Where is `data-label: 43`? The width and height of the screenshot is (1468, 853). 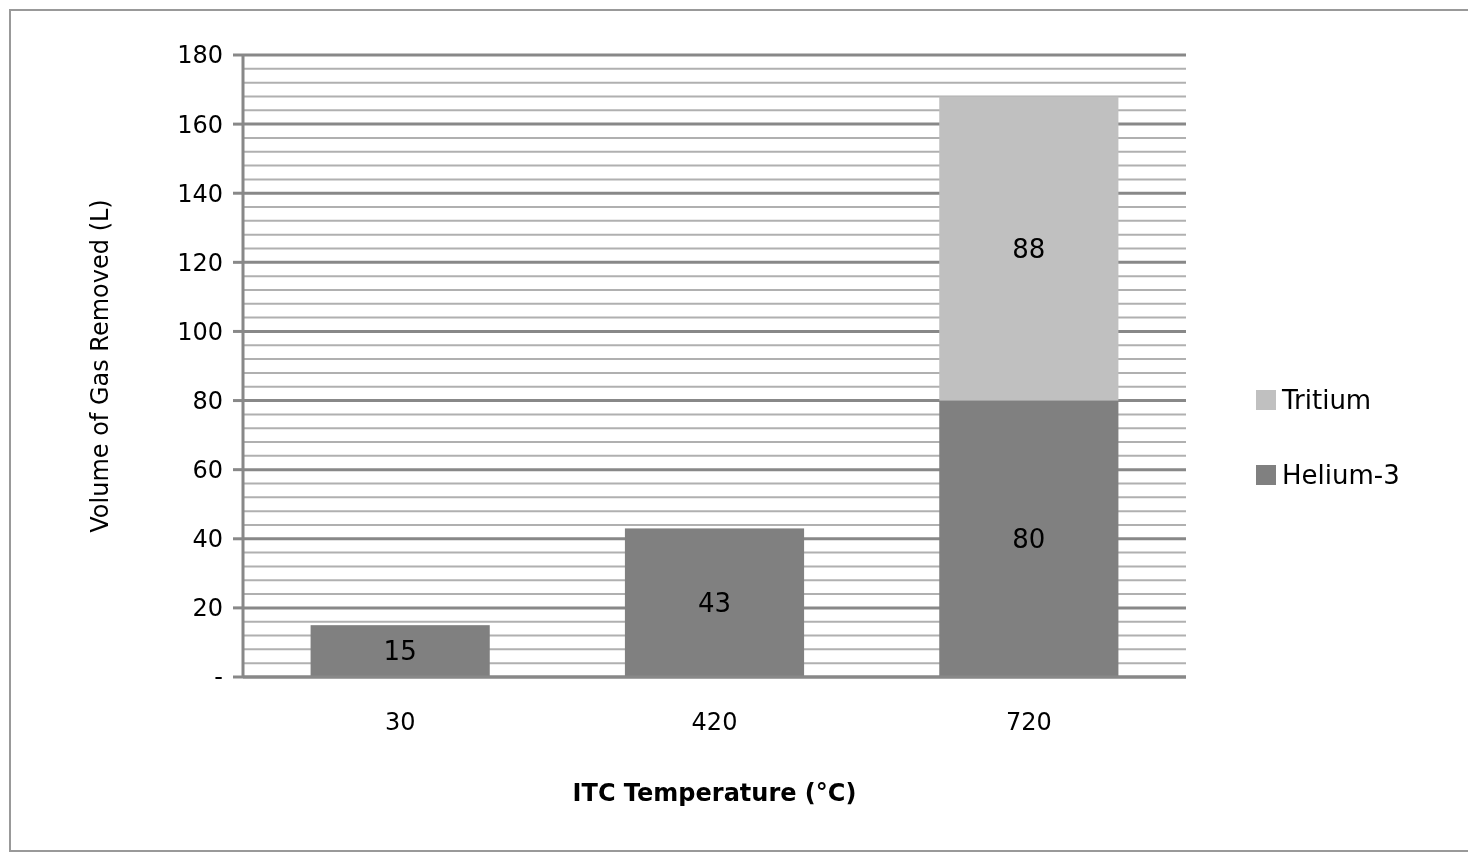 data-label: 43 is located at coordinates (714, 602).